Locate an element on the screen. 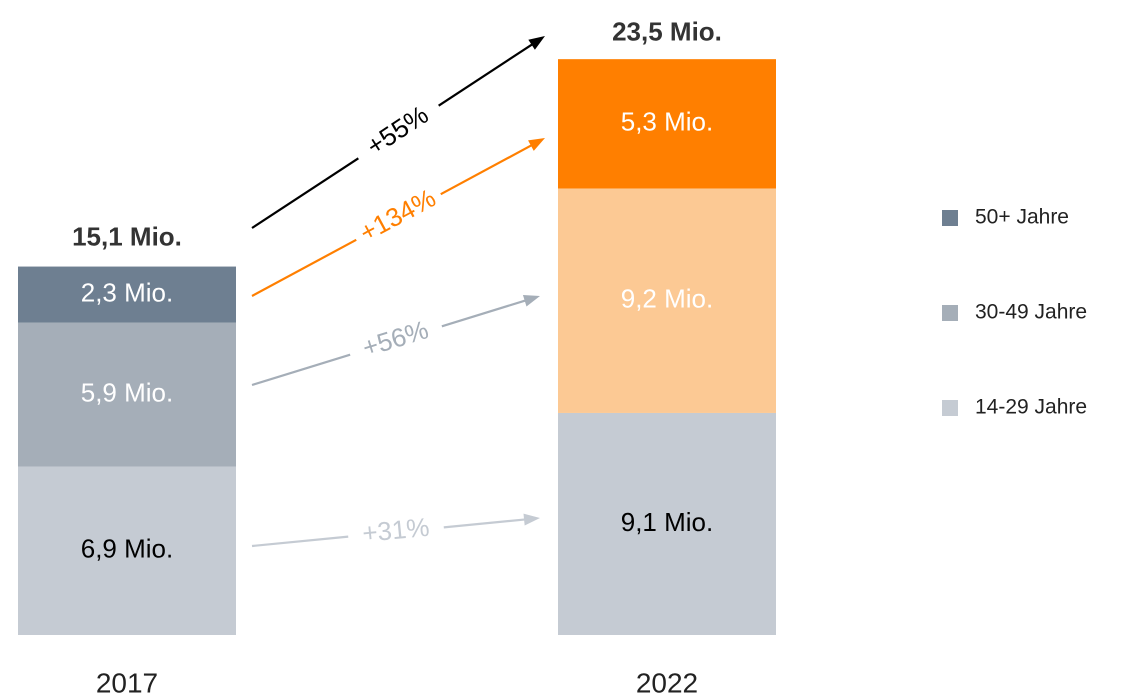 The width and height of the screenshot is (1141, 699). x-tick-label: 2017 is located at coordinates (127, 682).